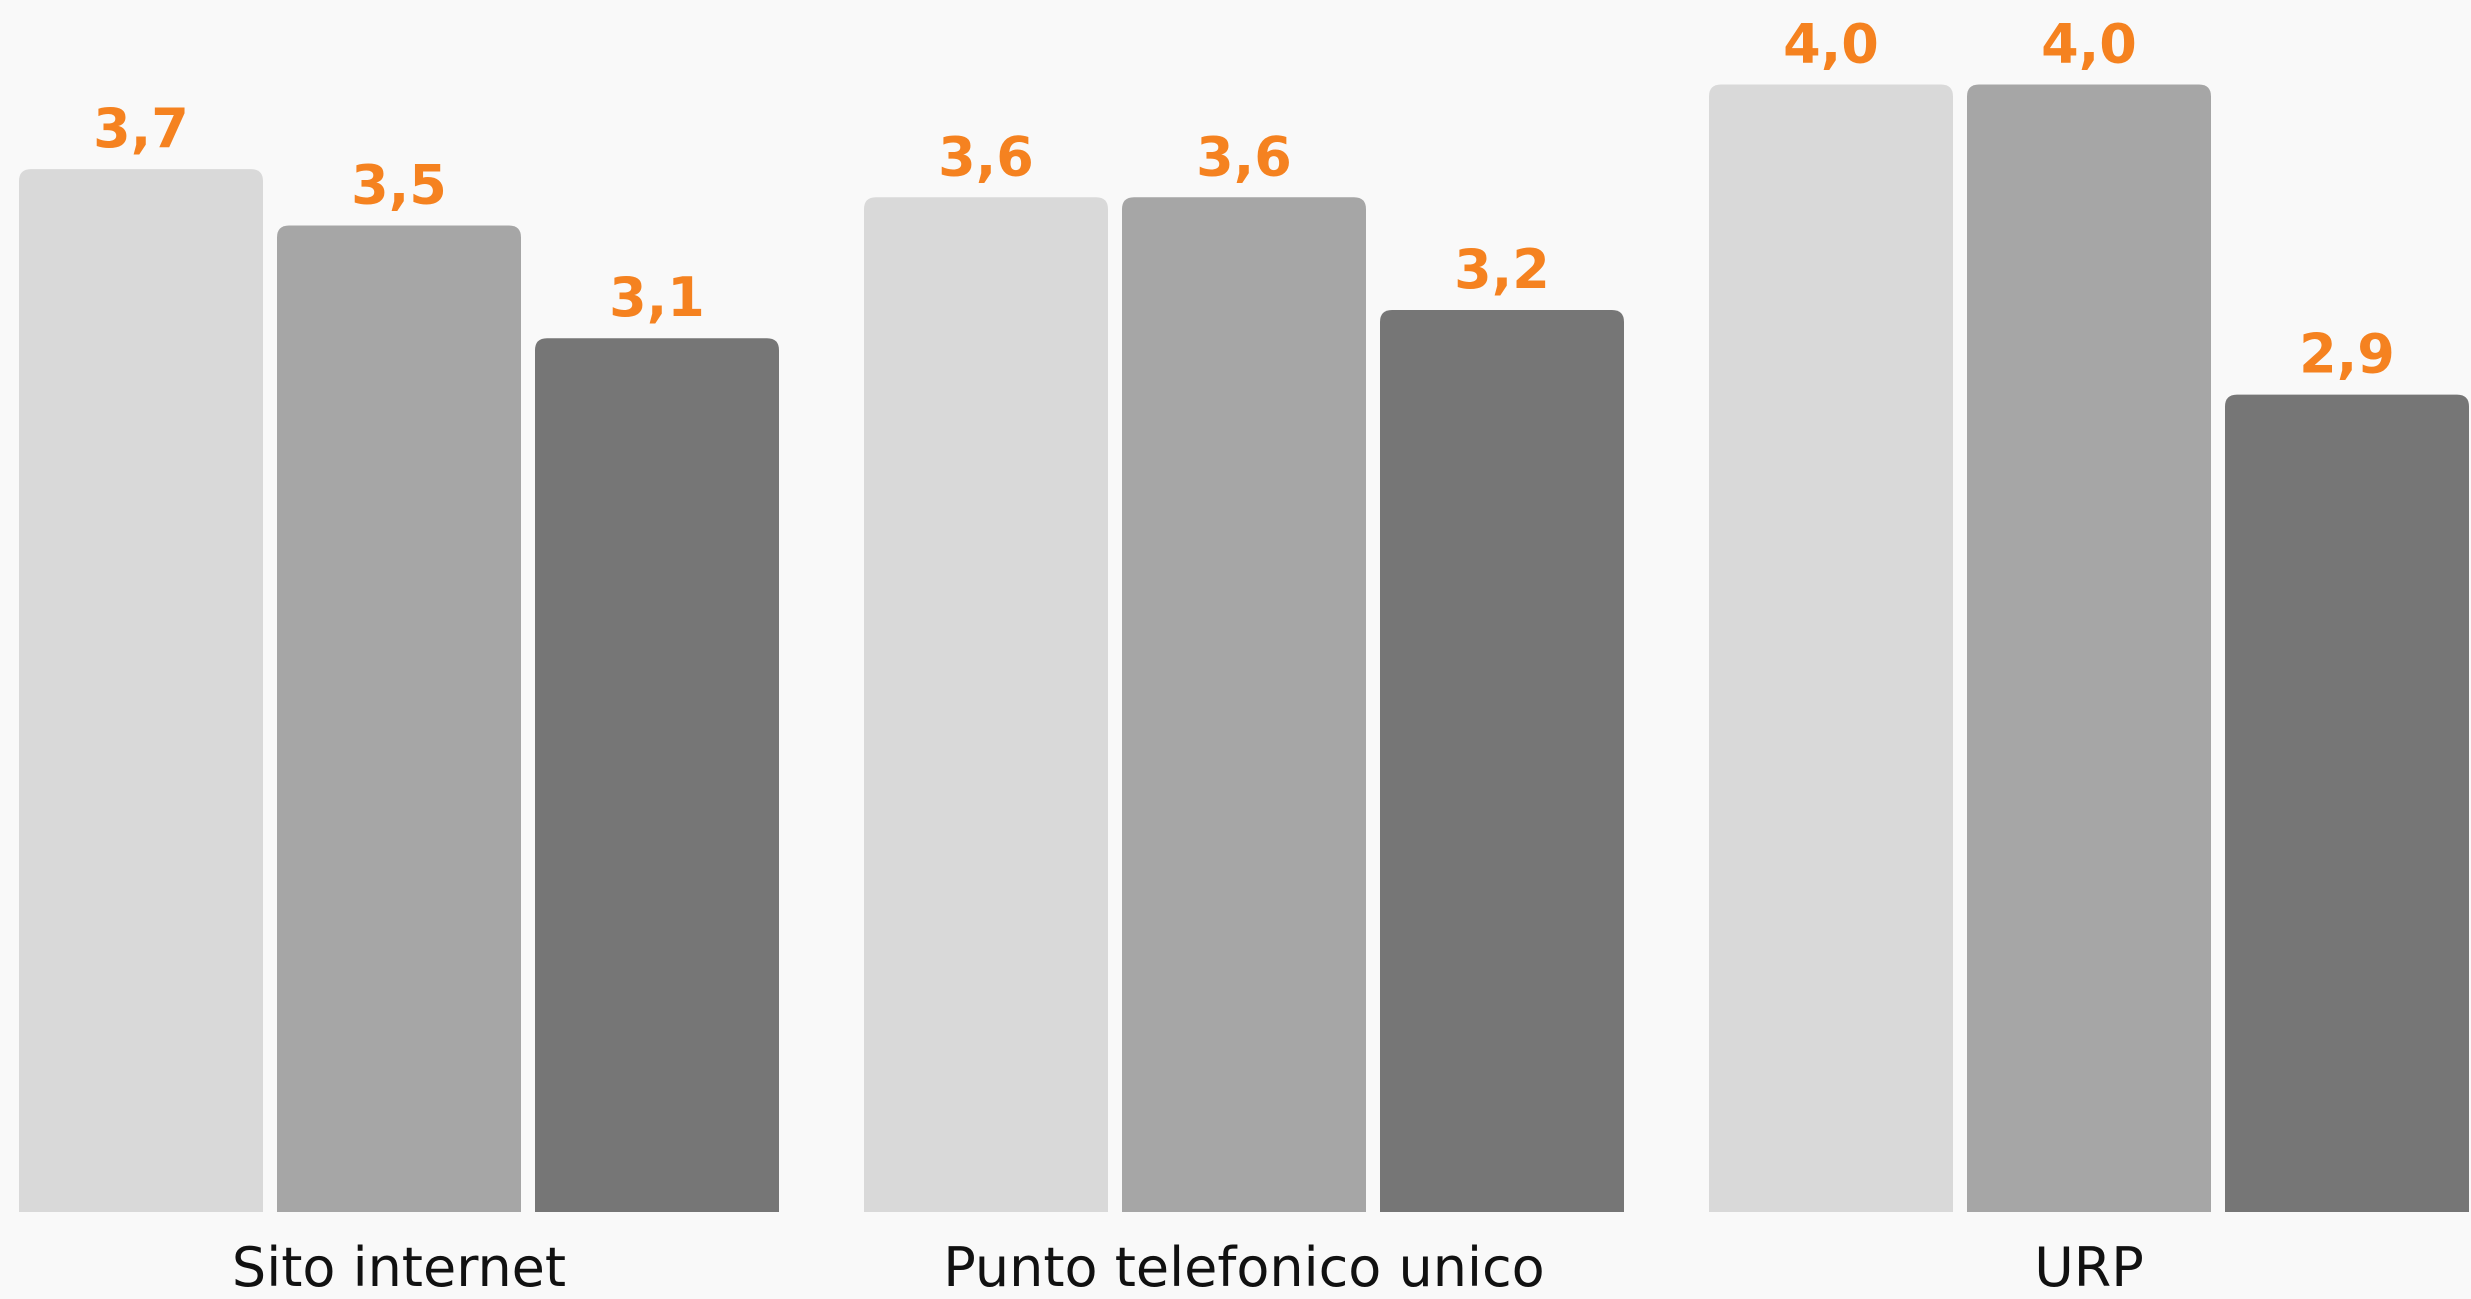 Image resolution: width=2471 pixels, height=1299 pixels. What do you see at coordinates (2347, 354) in the screenshot?
I see `value-label: 2,9` at bounding box center [2347, 354].